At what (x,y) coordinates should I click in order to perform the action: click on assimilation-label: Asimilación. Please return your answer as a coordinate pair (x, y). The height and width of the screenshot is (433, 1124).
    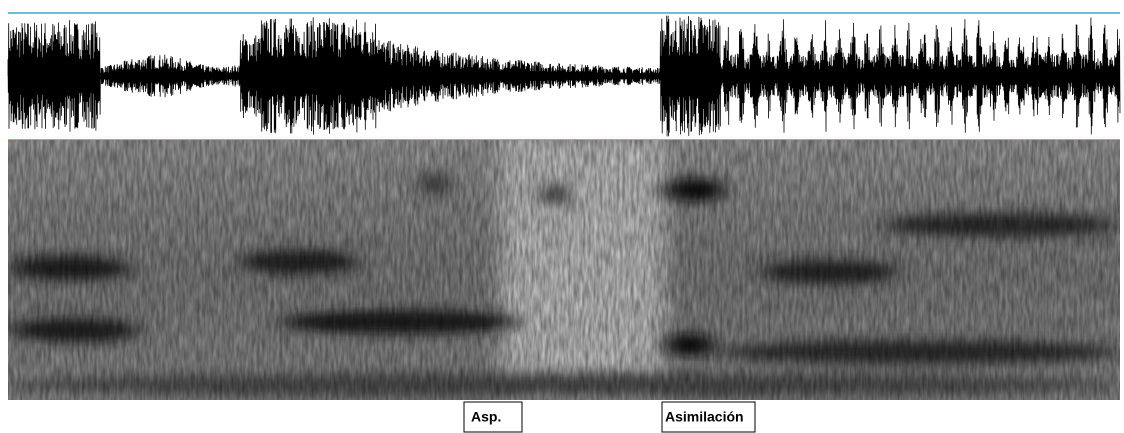
    Looking at the image, I should click on (704, 417).